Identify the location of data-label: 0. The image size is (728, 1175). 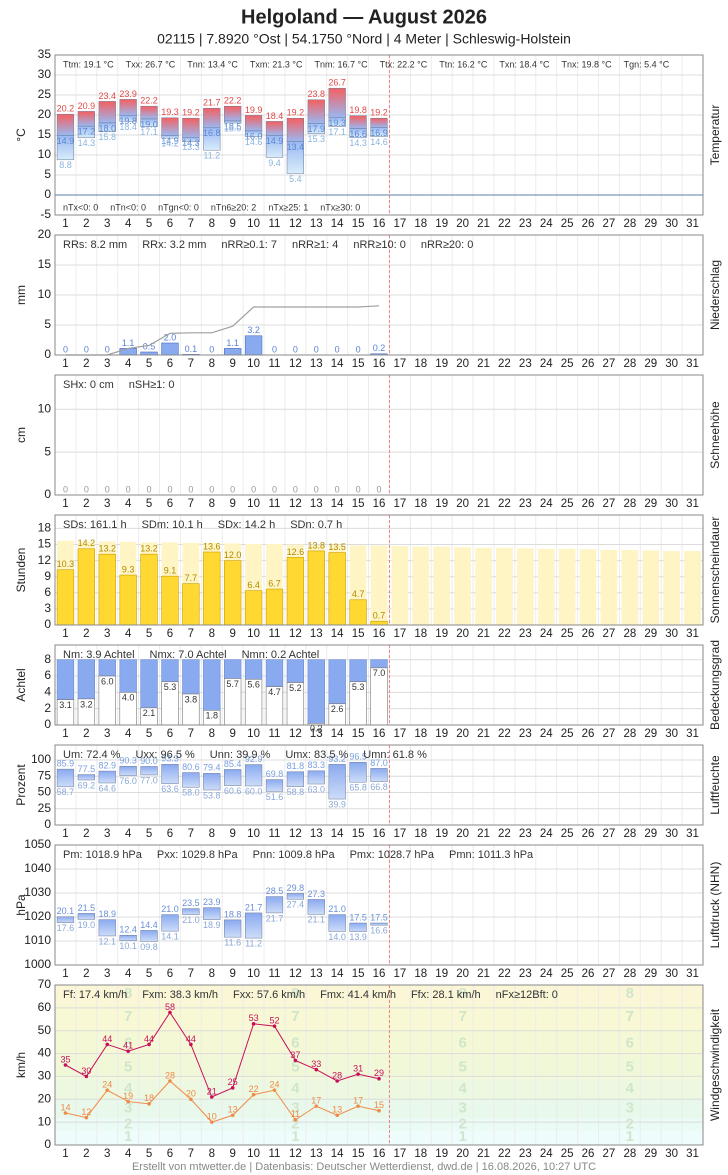
(107, 489).